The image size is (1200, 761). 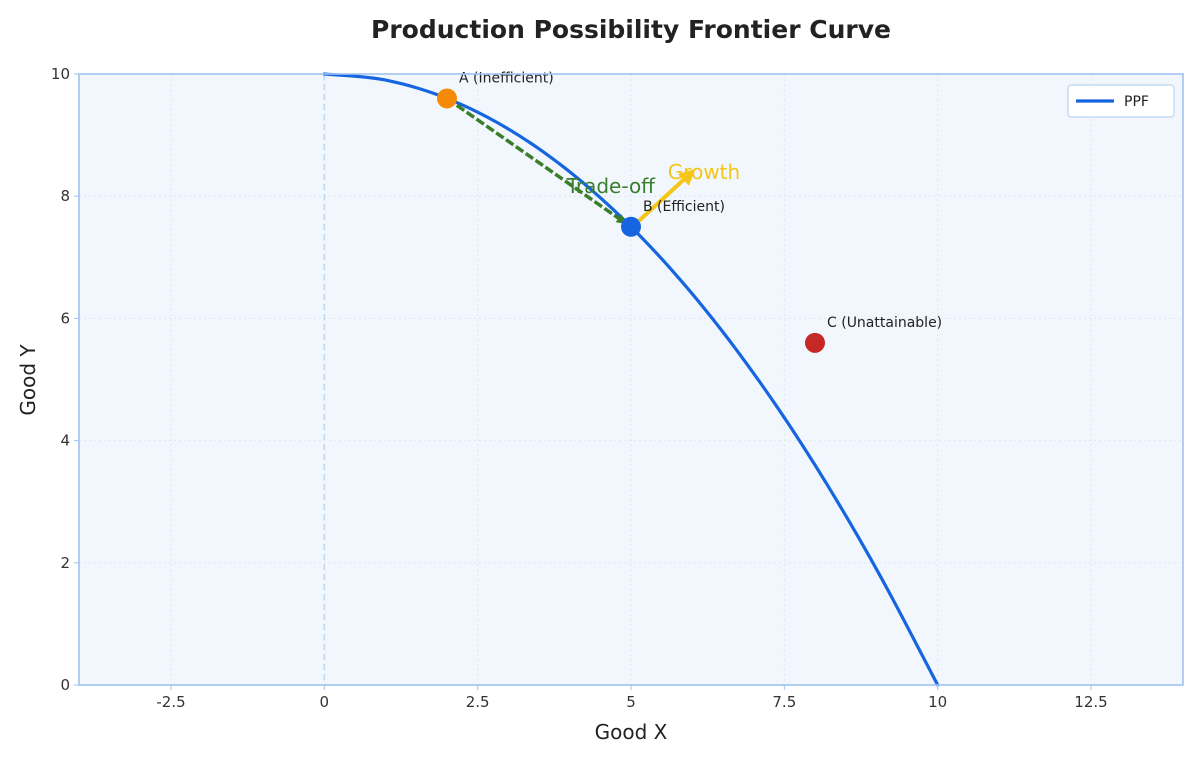 What do you see at coordinates (884, 323) in the screenshot?
I see `point-label-c: C (Unattainable)` at bounding box center [884, 323].